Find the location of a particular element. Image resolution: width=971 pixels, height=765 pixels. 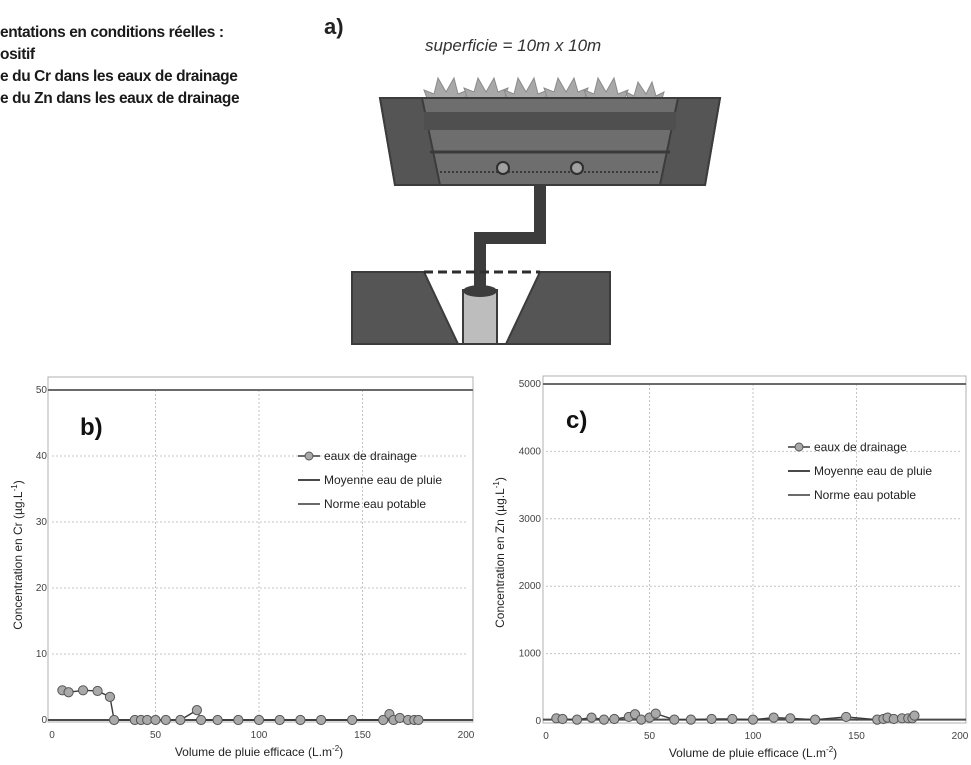

container-left-wall is located at coordinates (410, 141).